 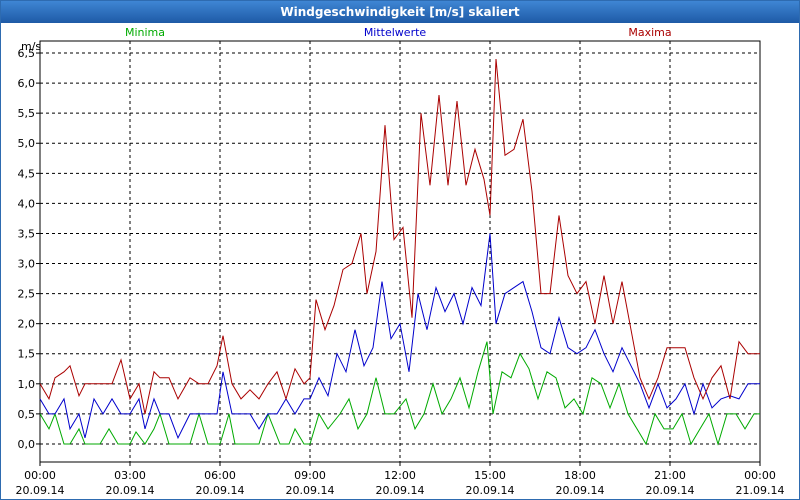 What do you see at coordinates (649, 32) in the screenshot?
I see `legend-entry-maxima: Maxima` at bounding box center [649, 32].